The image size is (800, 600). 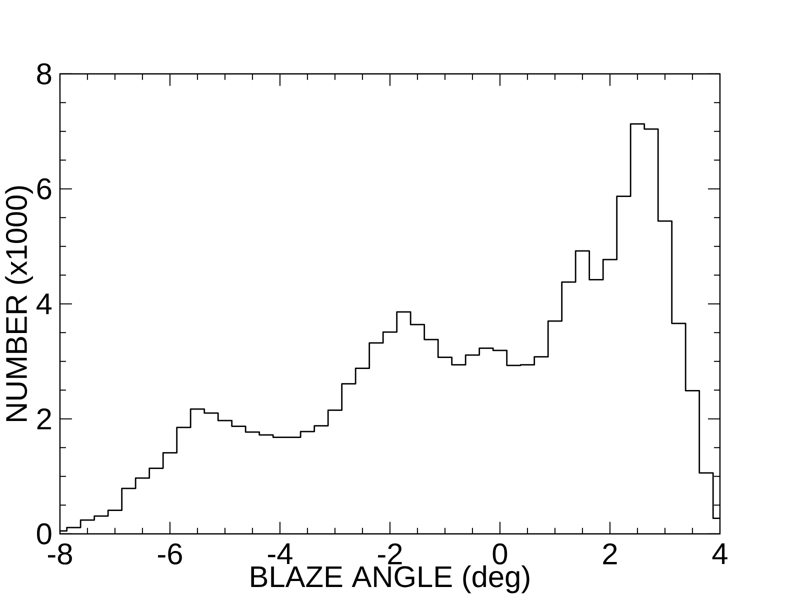 What do you see at coordinates (60, 554) in the screenshot?
I see `x-tick-label: -8` at bounding box center [60, 554].